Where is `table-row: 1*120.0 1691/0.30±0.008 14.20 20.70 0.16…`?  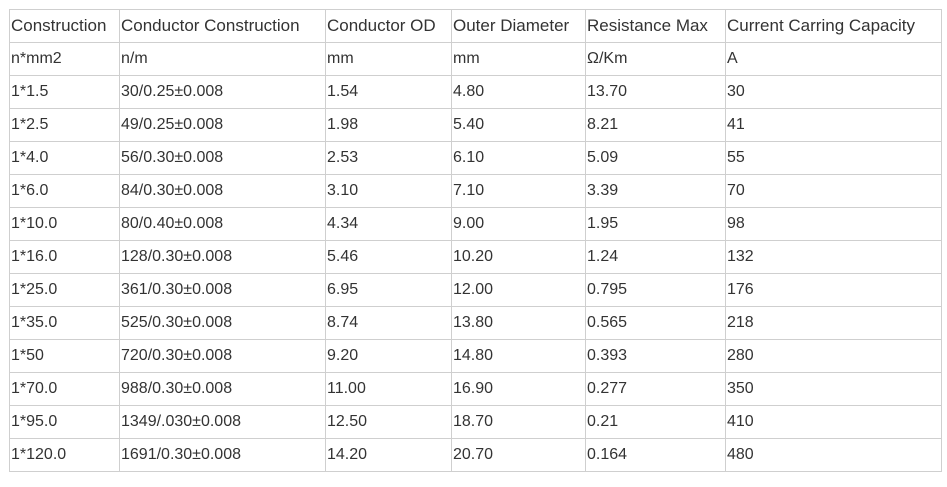 table-row: 1*120.0 1691/0.30±0.008 14.20 20.70 0.16… is located at coordinates (475, 455).